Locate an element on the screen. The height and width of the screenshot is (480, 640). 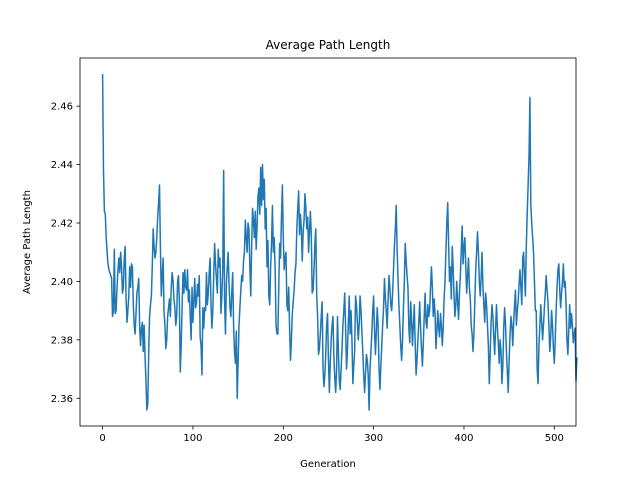
y-tick-label: 2.44 is located at coordinates (62, 165).